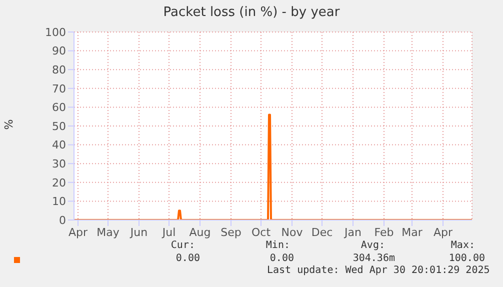 The image size is (503, 287). Describe the element at coordinates (466, 258) in the screenshot. I see `text: 100.00` at that location.